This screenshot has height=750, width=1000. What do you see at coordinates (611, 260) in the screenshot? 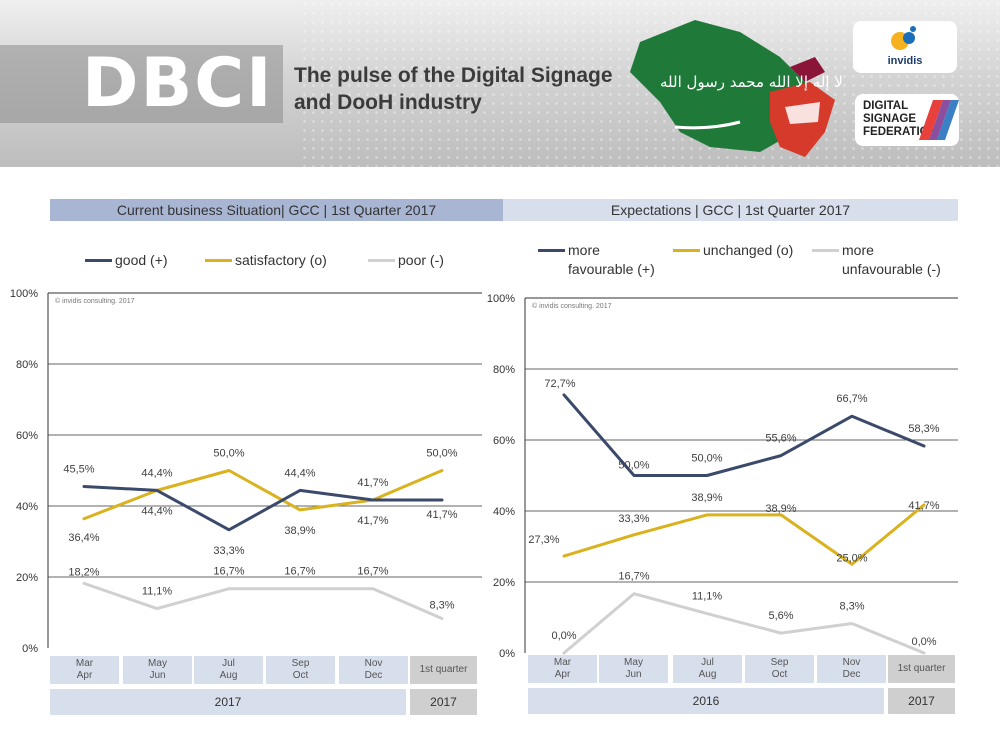
I see `legend-label-more-favourable: more favourable (+)` at bounding box center [611, 260].